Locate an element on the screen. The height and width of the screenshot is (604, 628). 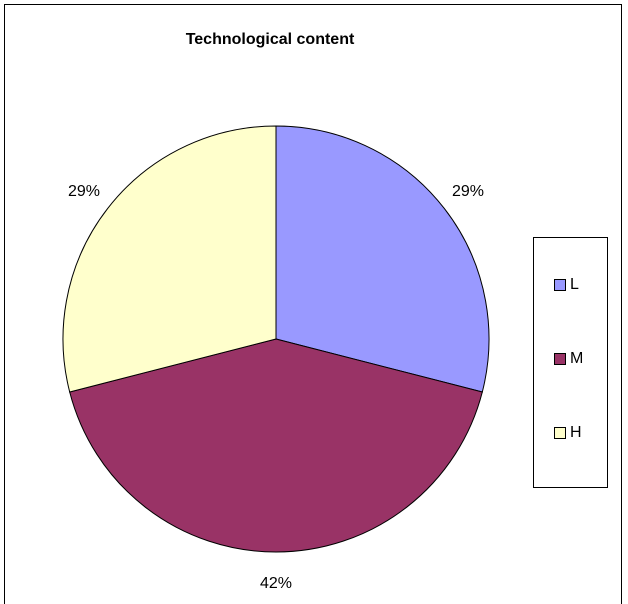
data-label-m: 42% is located at coordinates (276, 583).